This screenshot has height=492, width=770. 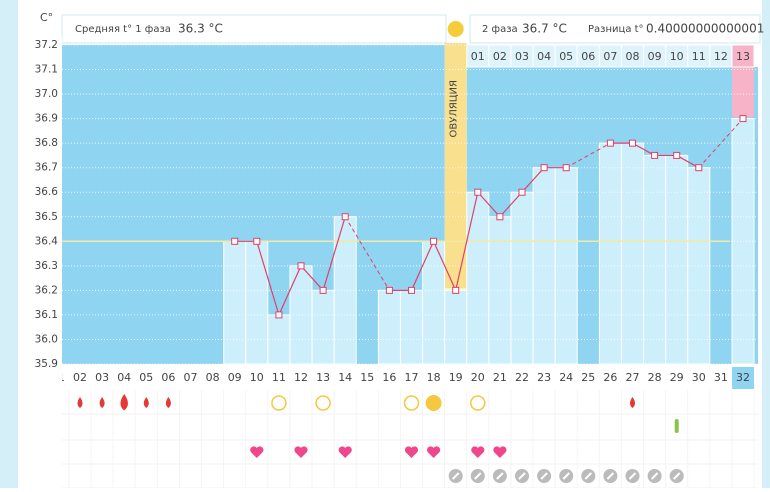 I want to click on ovulation-dot, so click(x=455, y=29).